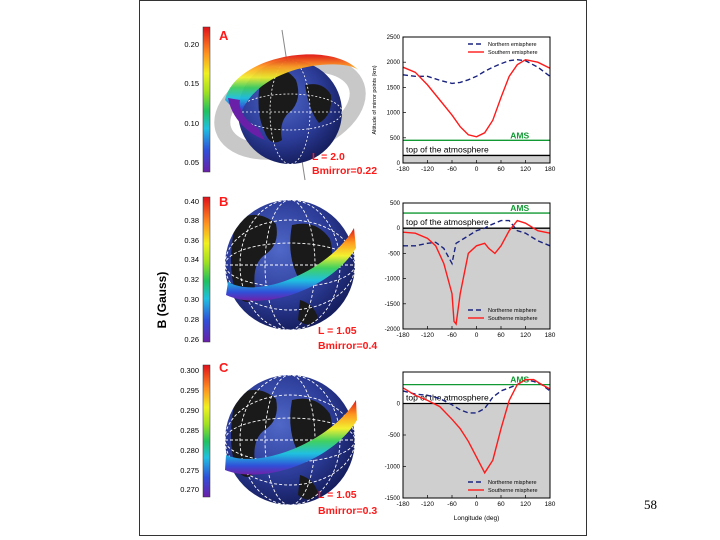  Describe the element at coordinates (394, 63) in the screenshot. I see `chart-a-y-tick-label: 2000` at that location.